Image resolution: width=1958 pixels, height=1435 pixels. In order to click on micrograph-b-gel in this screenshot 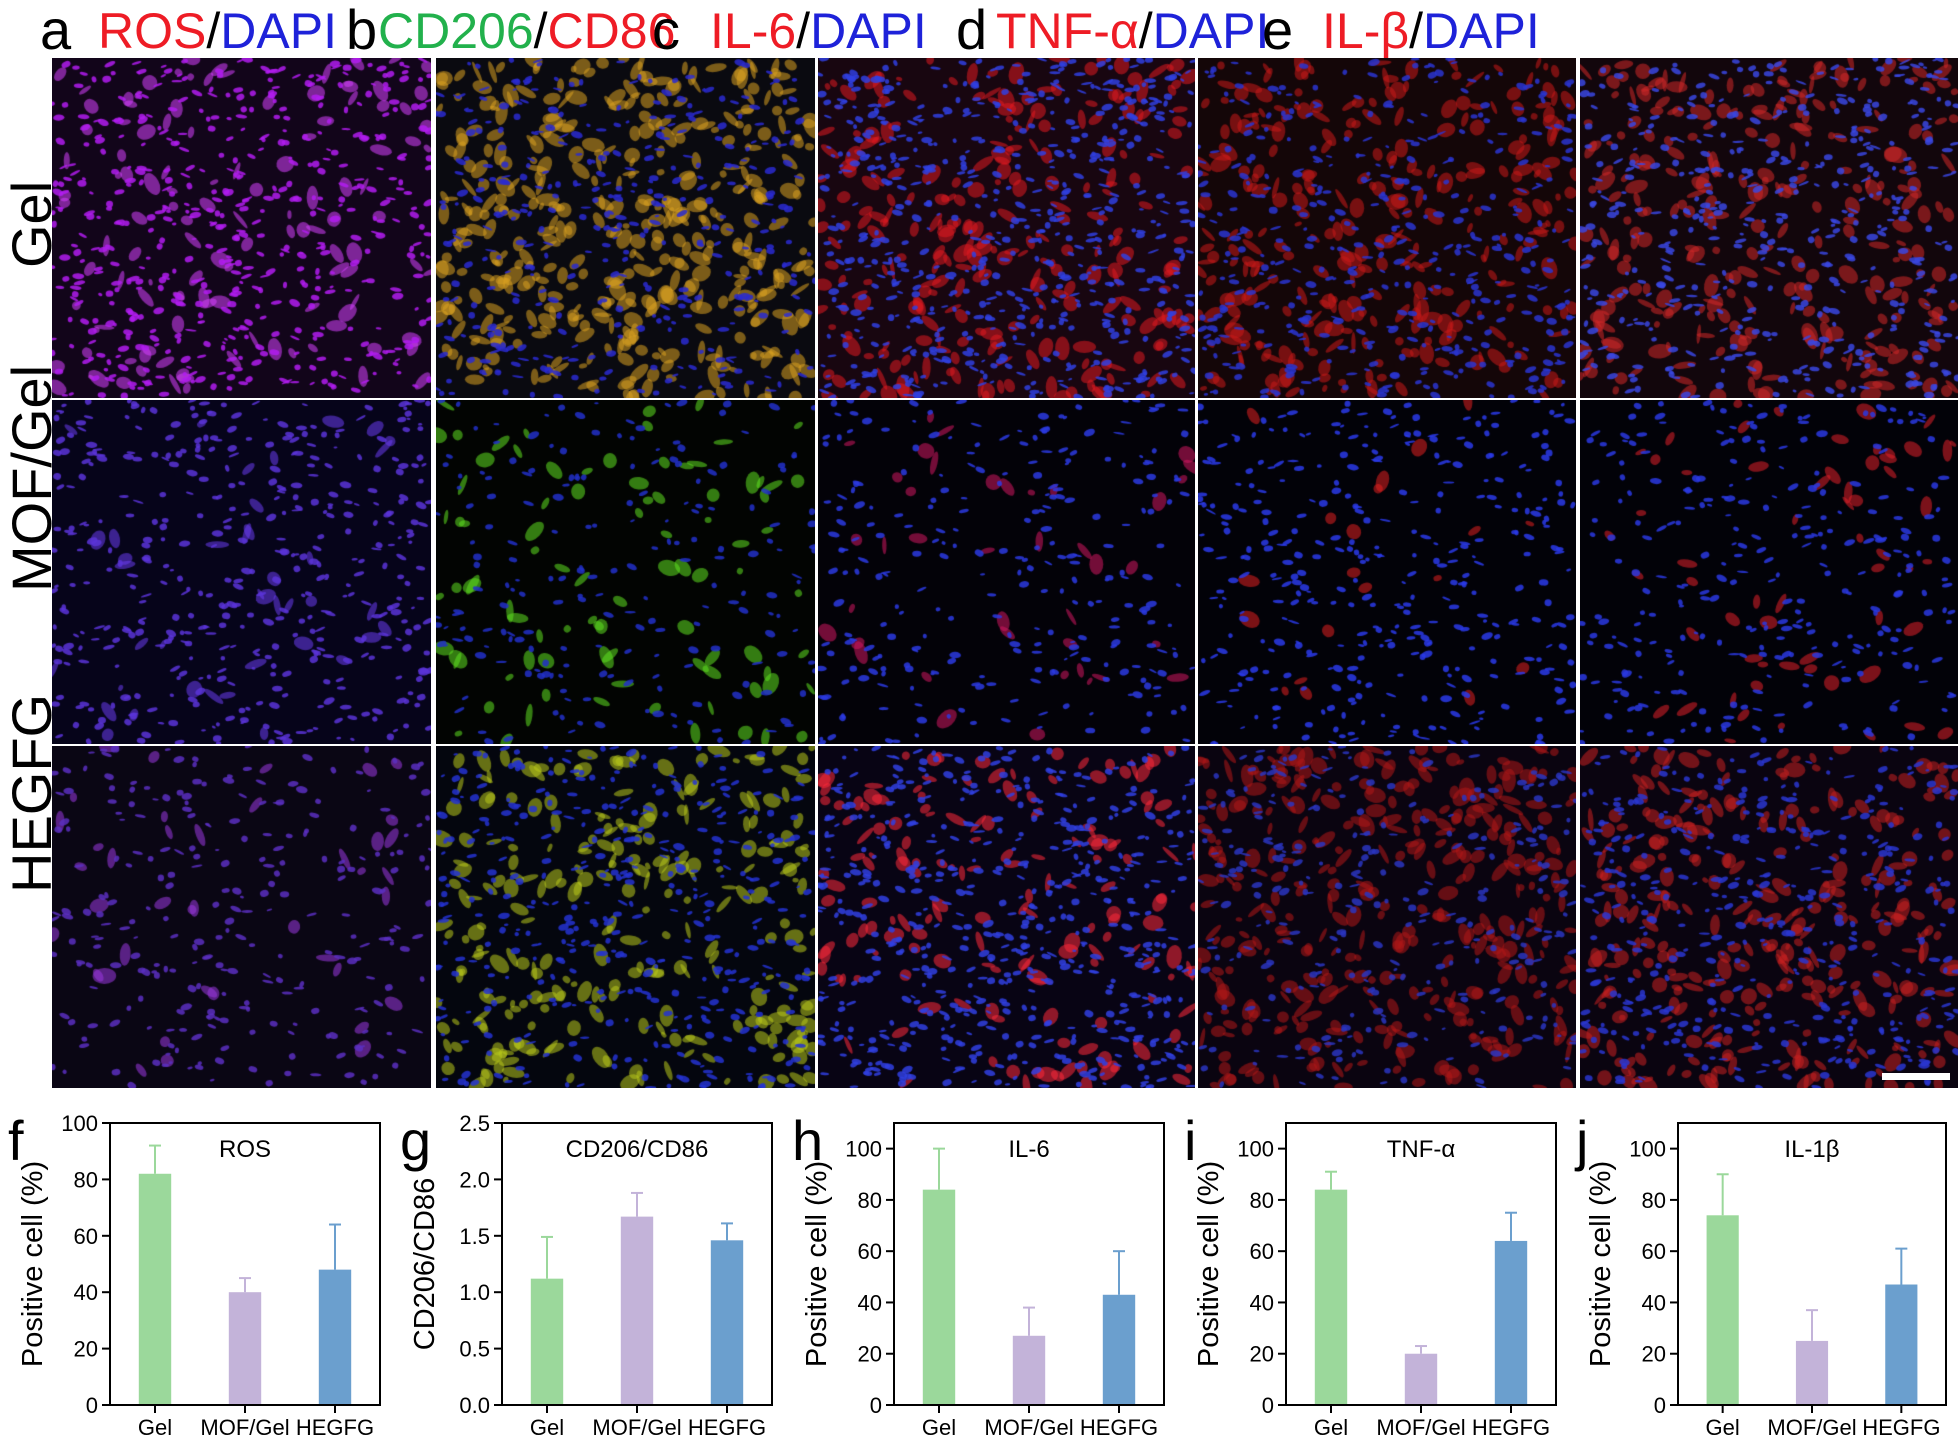, I will do `click(625, 228)`.